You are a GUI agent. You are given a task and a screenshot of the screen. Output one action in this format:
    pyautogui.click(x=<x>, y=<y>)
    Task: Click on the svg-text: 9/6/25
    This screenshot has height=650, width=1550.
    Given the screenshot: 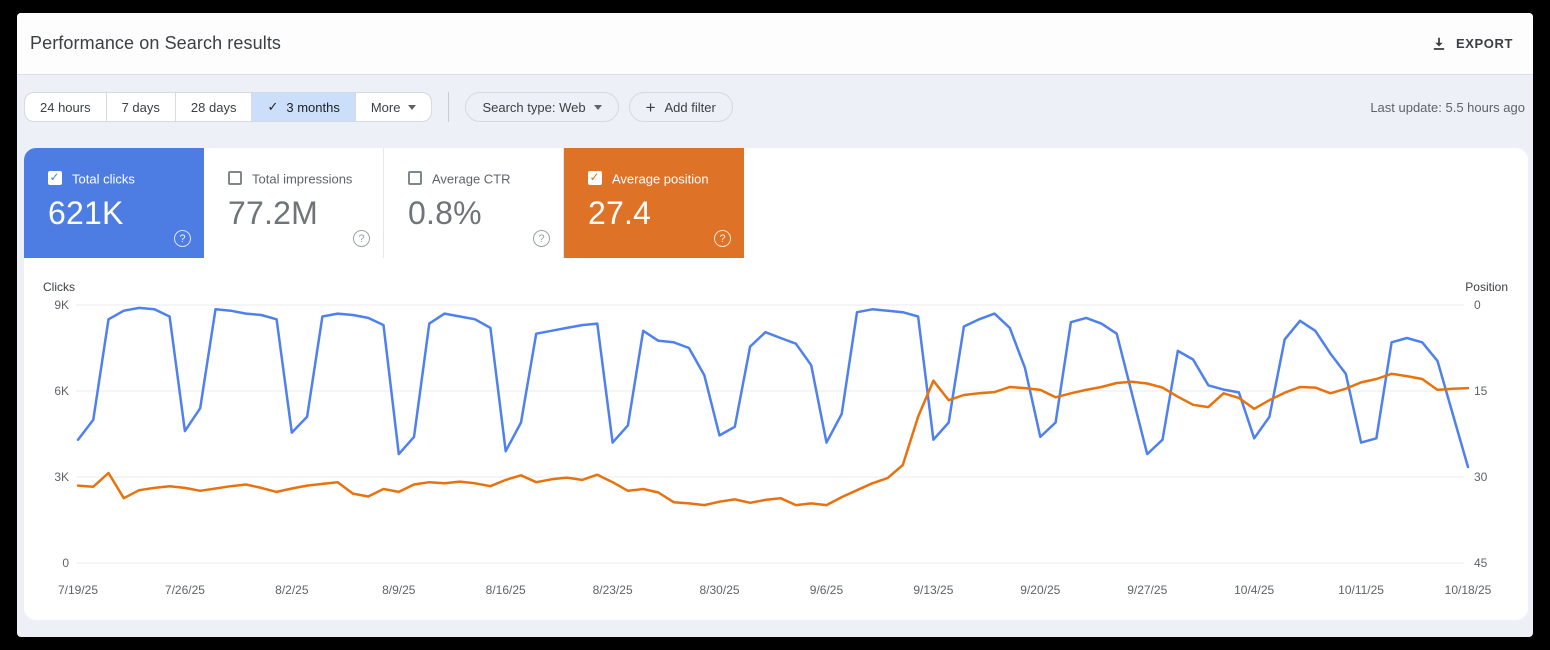 What is the action you would take?
    pyautogui.click(x=827, y=590)
    